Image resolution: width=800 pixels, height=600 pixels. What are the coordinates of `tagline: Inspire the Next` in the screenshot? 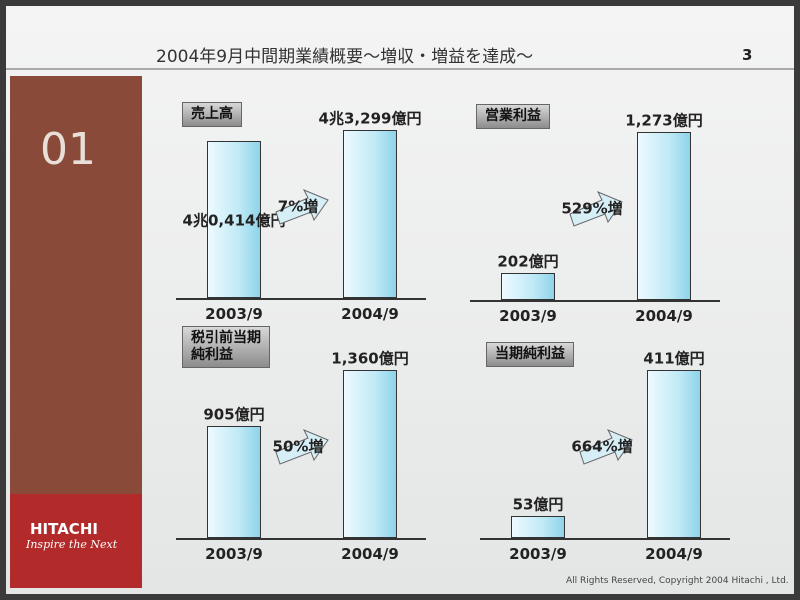 It's located at (72, 544).